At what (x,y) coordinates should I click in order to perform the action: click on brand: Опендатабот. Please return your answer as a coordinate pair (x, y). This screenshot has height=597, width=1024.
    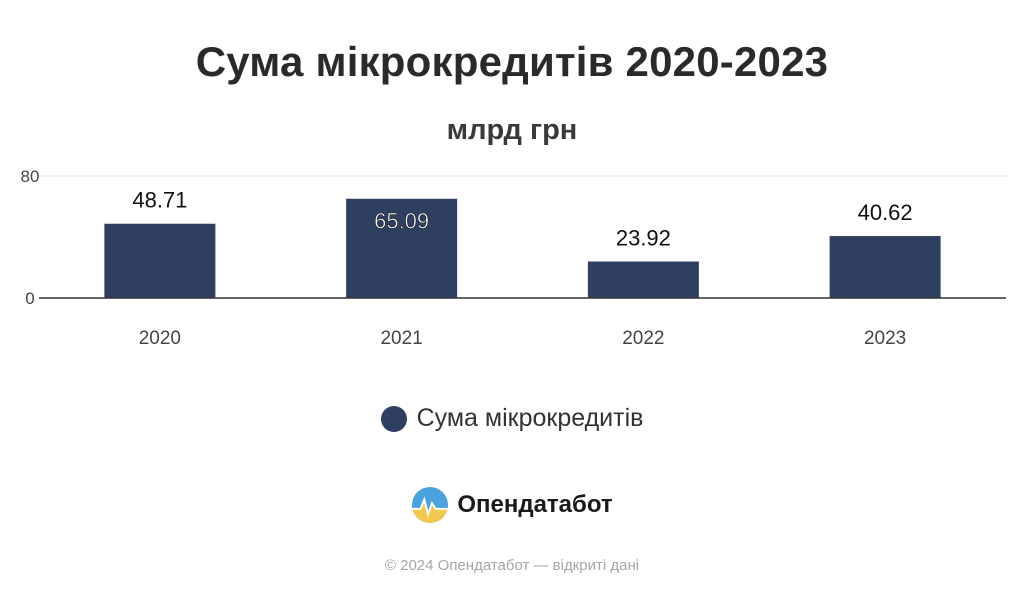
    Looking at the image, I should click on (512, 505).